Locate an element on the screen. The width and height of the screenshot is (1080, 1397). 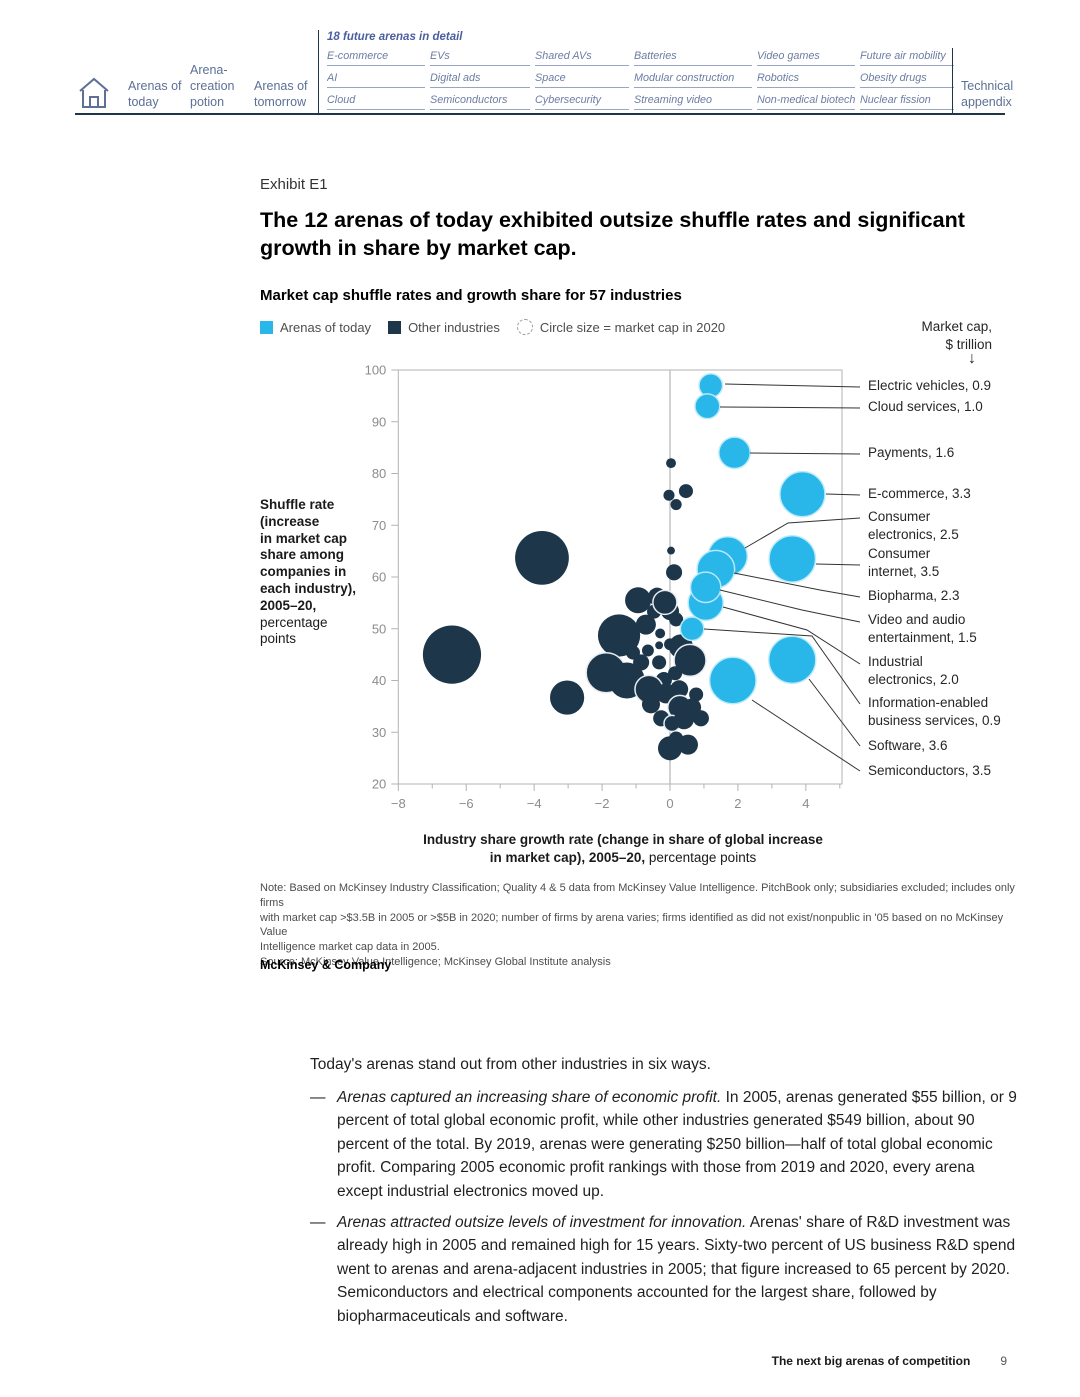
legend-size: Circle size = market cap in 2020 is located at coordinates (620, 327).